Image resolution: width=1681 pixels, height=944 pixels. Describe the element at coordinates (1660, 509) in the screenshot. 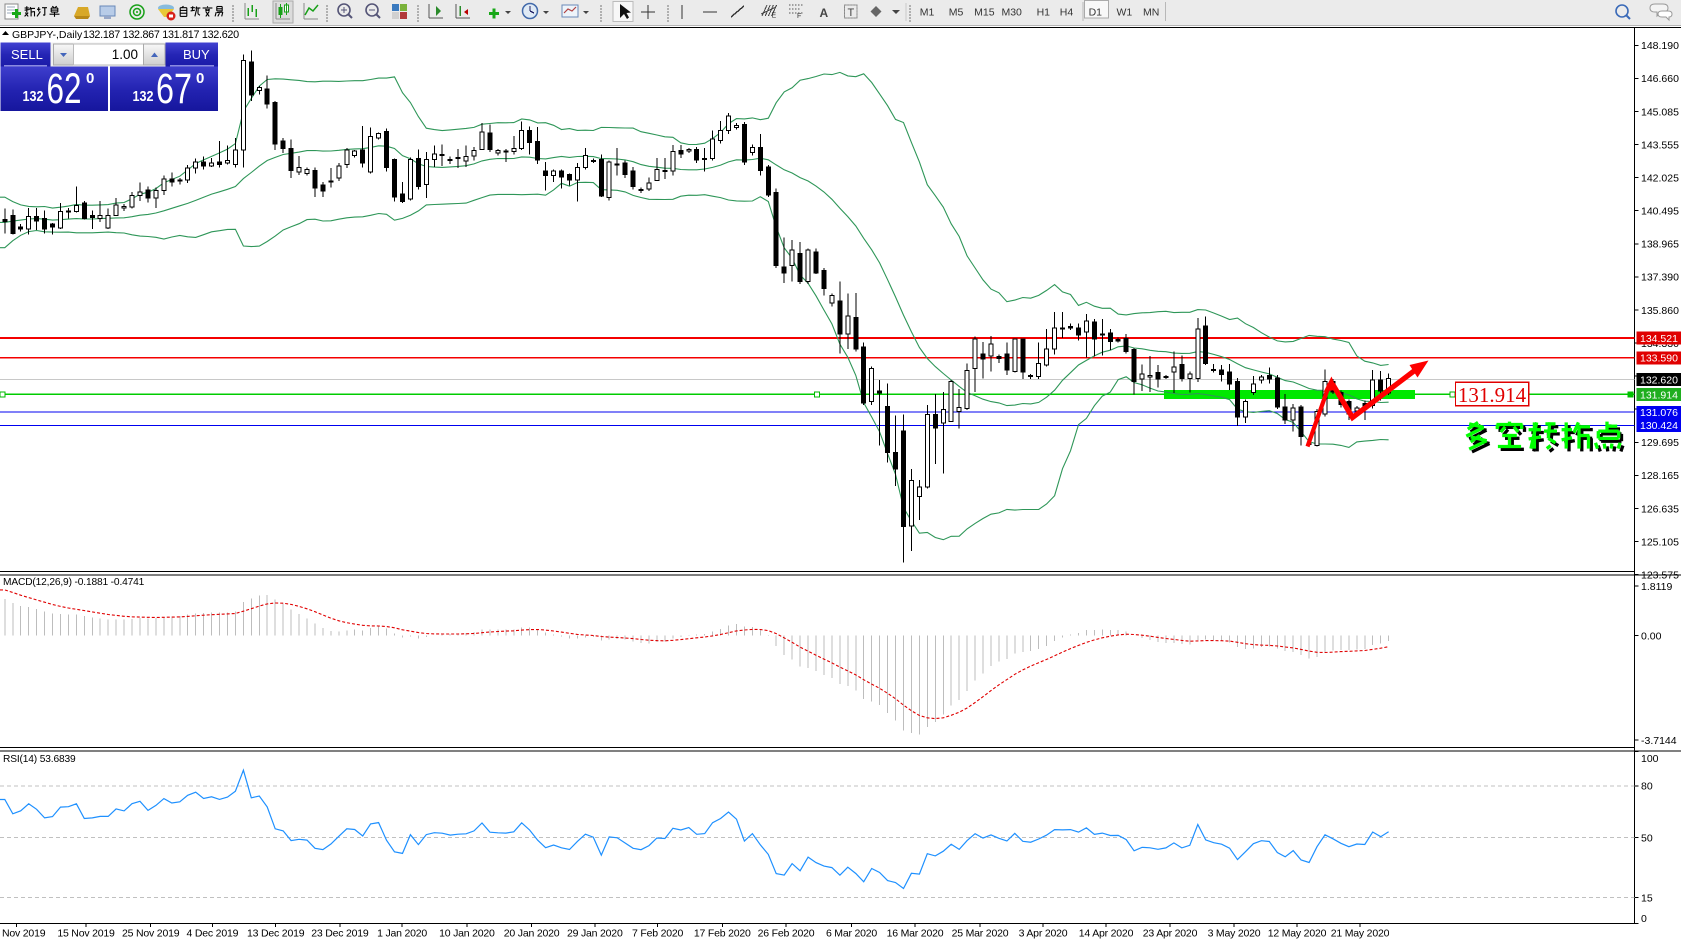

I see `svg-text: 126.635` at that location.